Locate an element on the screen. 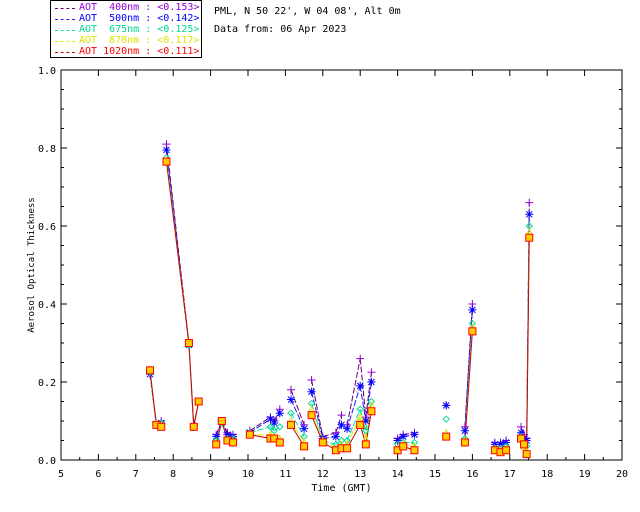  legend-mean-value: <0.125> is located at coordinates (178, 29).